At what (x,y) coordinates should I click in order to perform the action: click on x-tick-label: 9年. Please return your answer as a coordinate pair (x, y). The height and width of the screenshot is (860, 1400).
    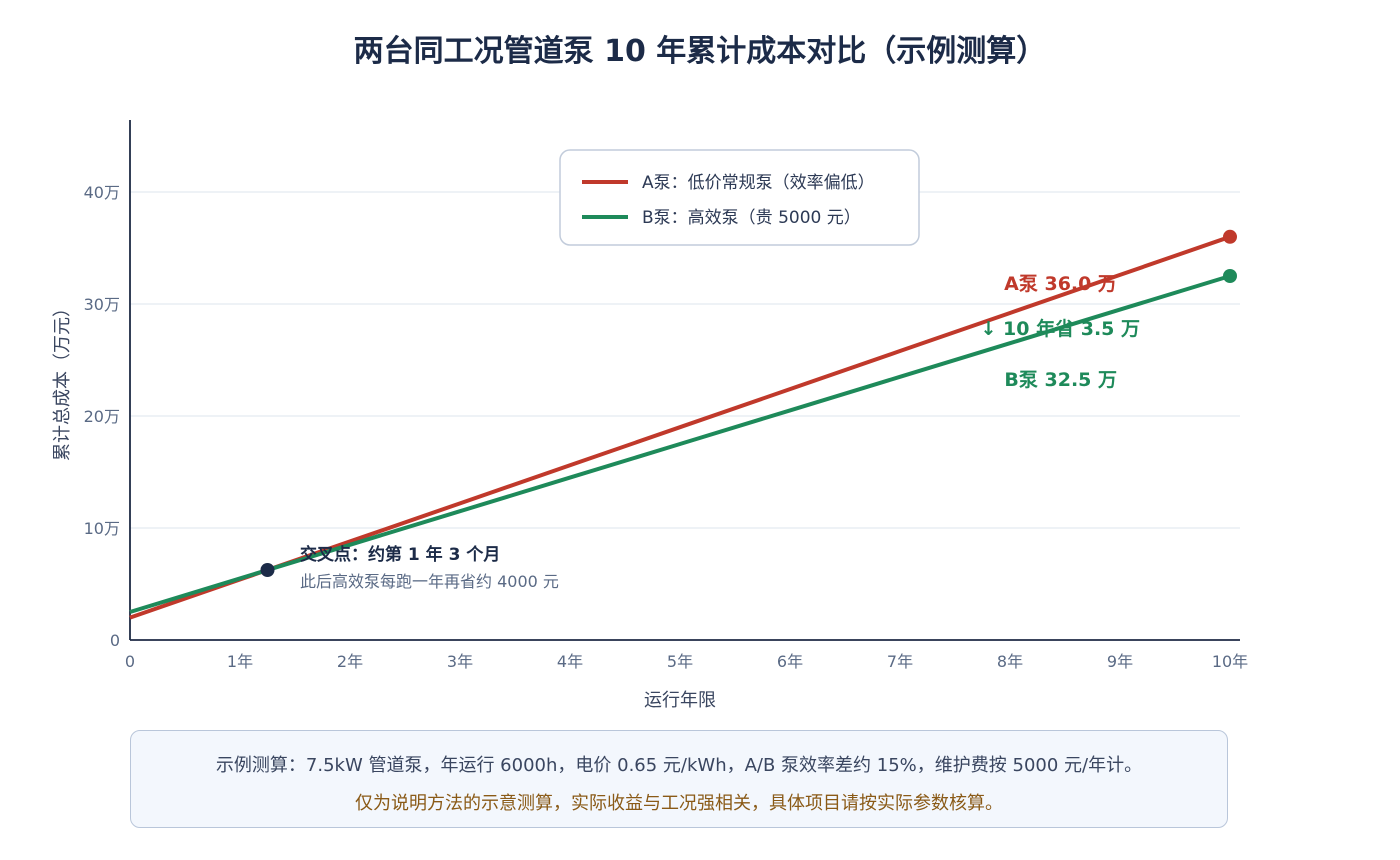
    Looking at the image, I should click on (1120, 661).